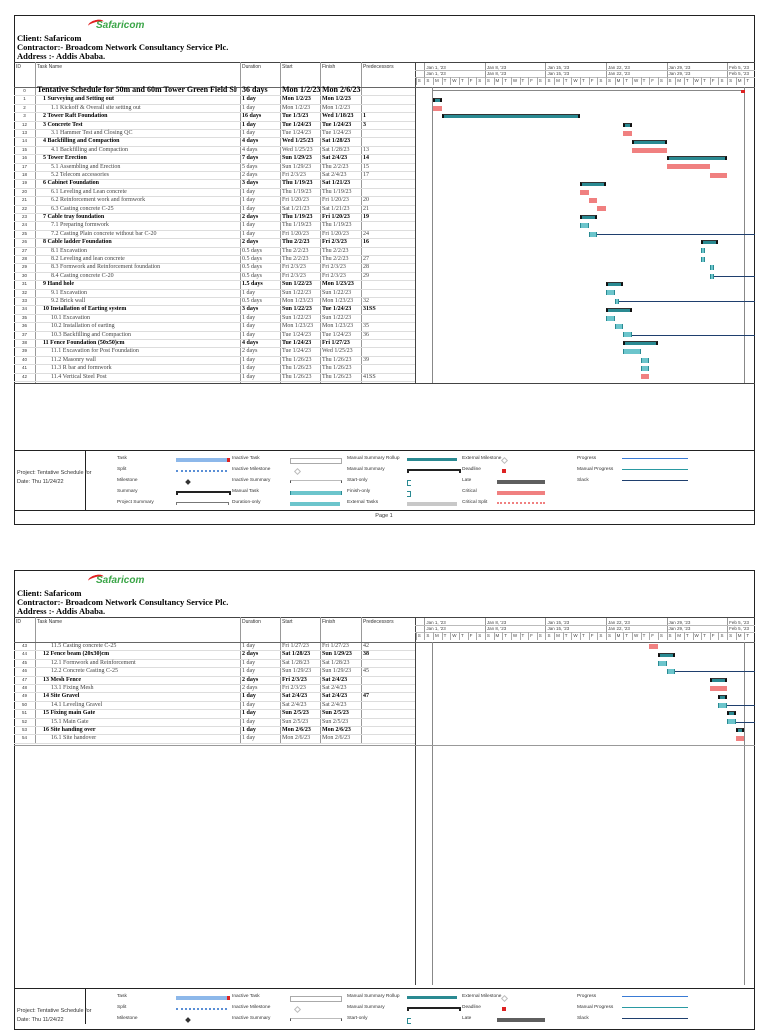 This screenshot has height=1030, width=768. Describe the element at coordinates (619, 67) in the screenshot. I see `timescale-week: Jan 22, '23` at that location.